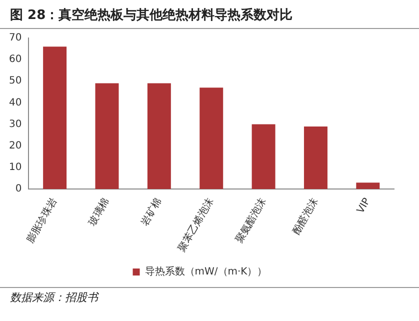  What do you see at coordinates (99, 212) in the screenshot?
I see `x-tick-label: 玻璃棉` at bounding box center [99, 212].